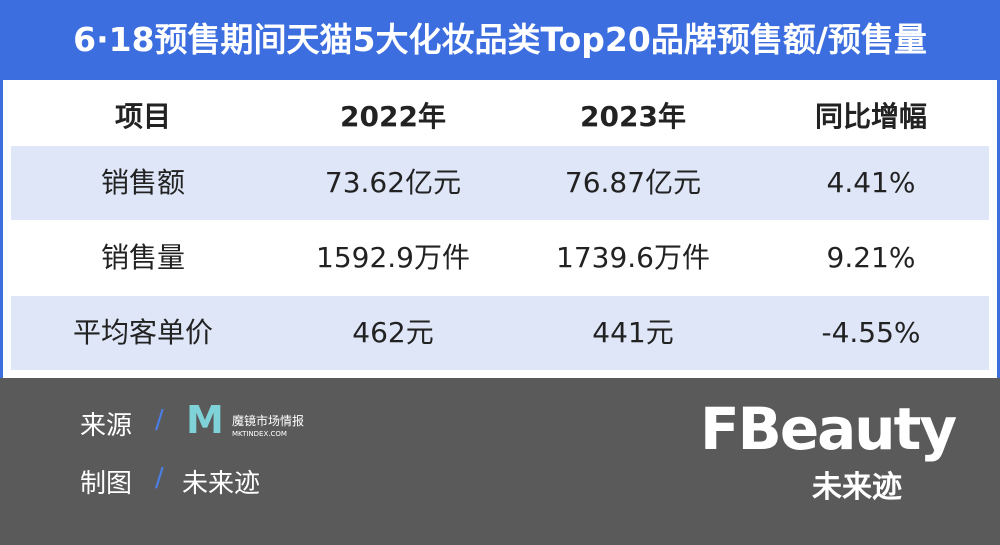  What do you see at coordinates (633, 257) in the screenshot?
I see `cell: 1739.6万件` at bounding box center [633, 257].